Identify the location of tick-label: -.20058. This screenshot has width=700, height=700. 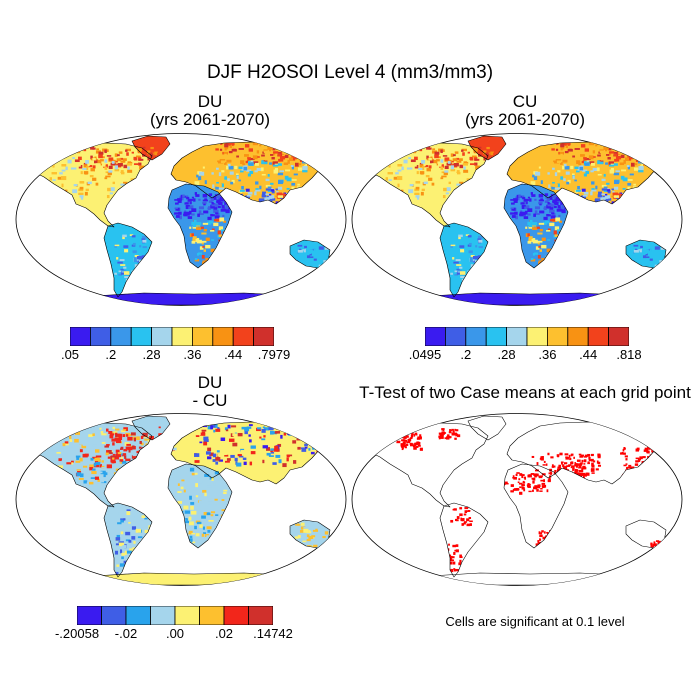
(77, 633).